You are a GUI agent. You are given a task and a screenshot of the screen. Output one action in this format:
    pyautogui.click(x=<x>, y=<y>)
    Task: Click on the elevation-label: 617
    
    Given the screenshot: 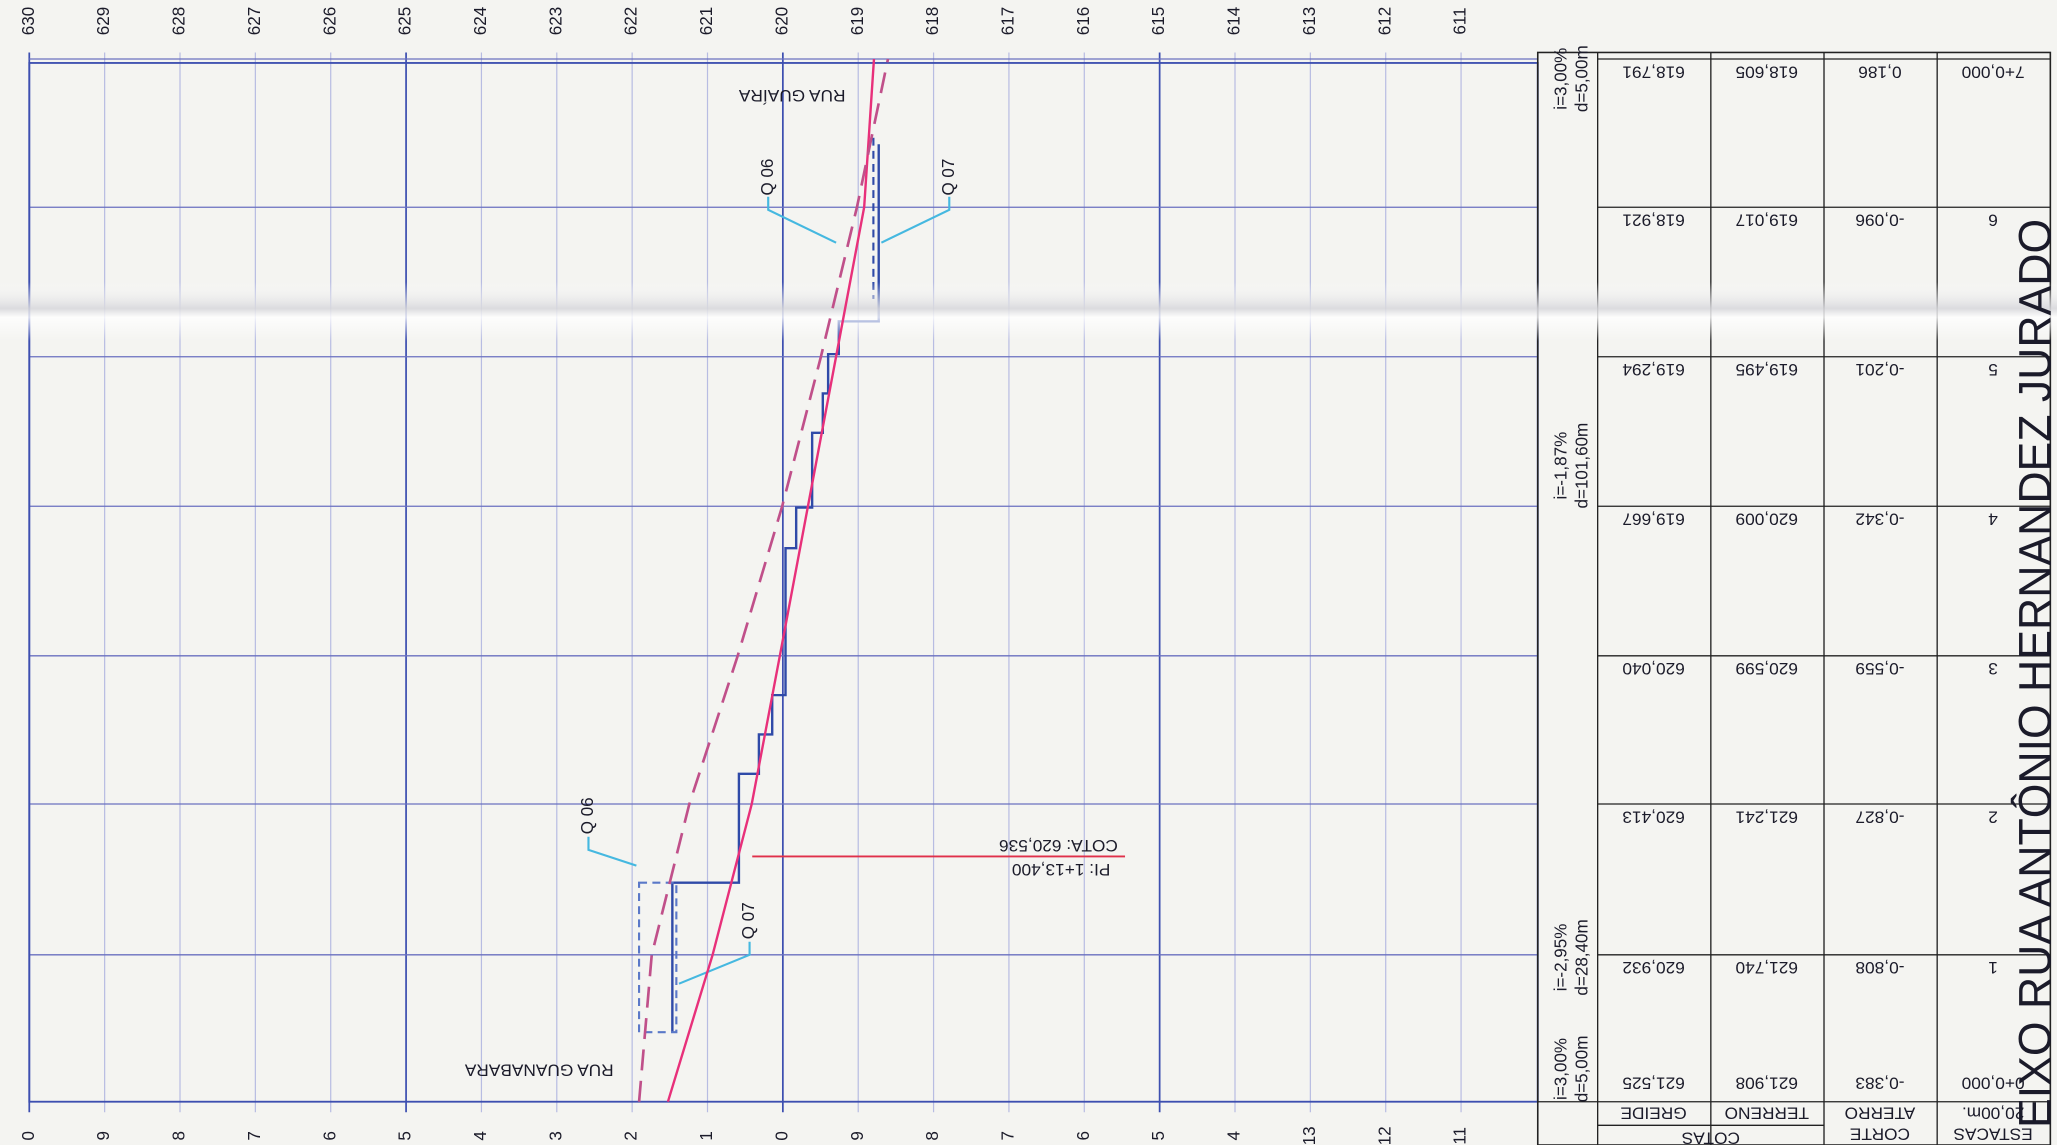 What is the action you would take?
    pyautogui.click(x=1007, y=21)
    